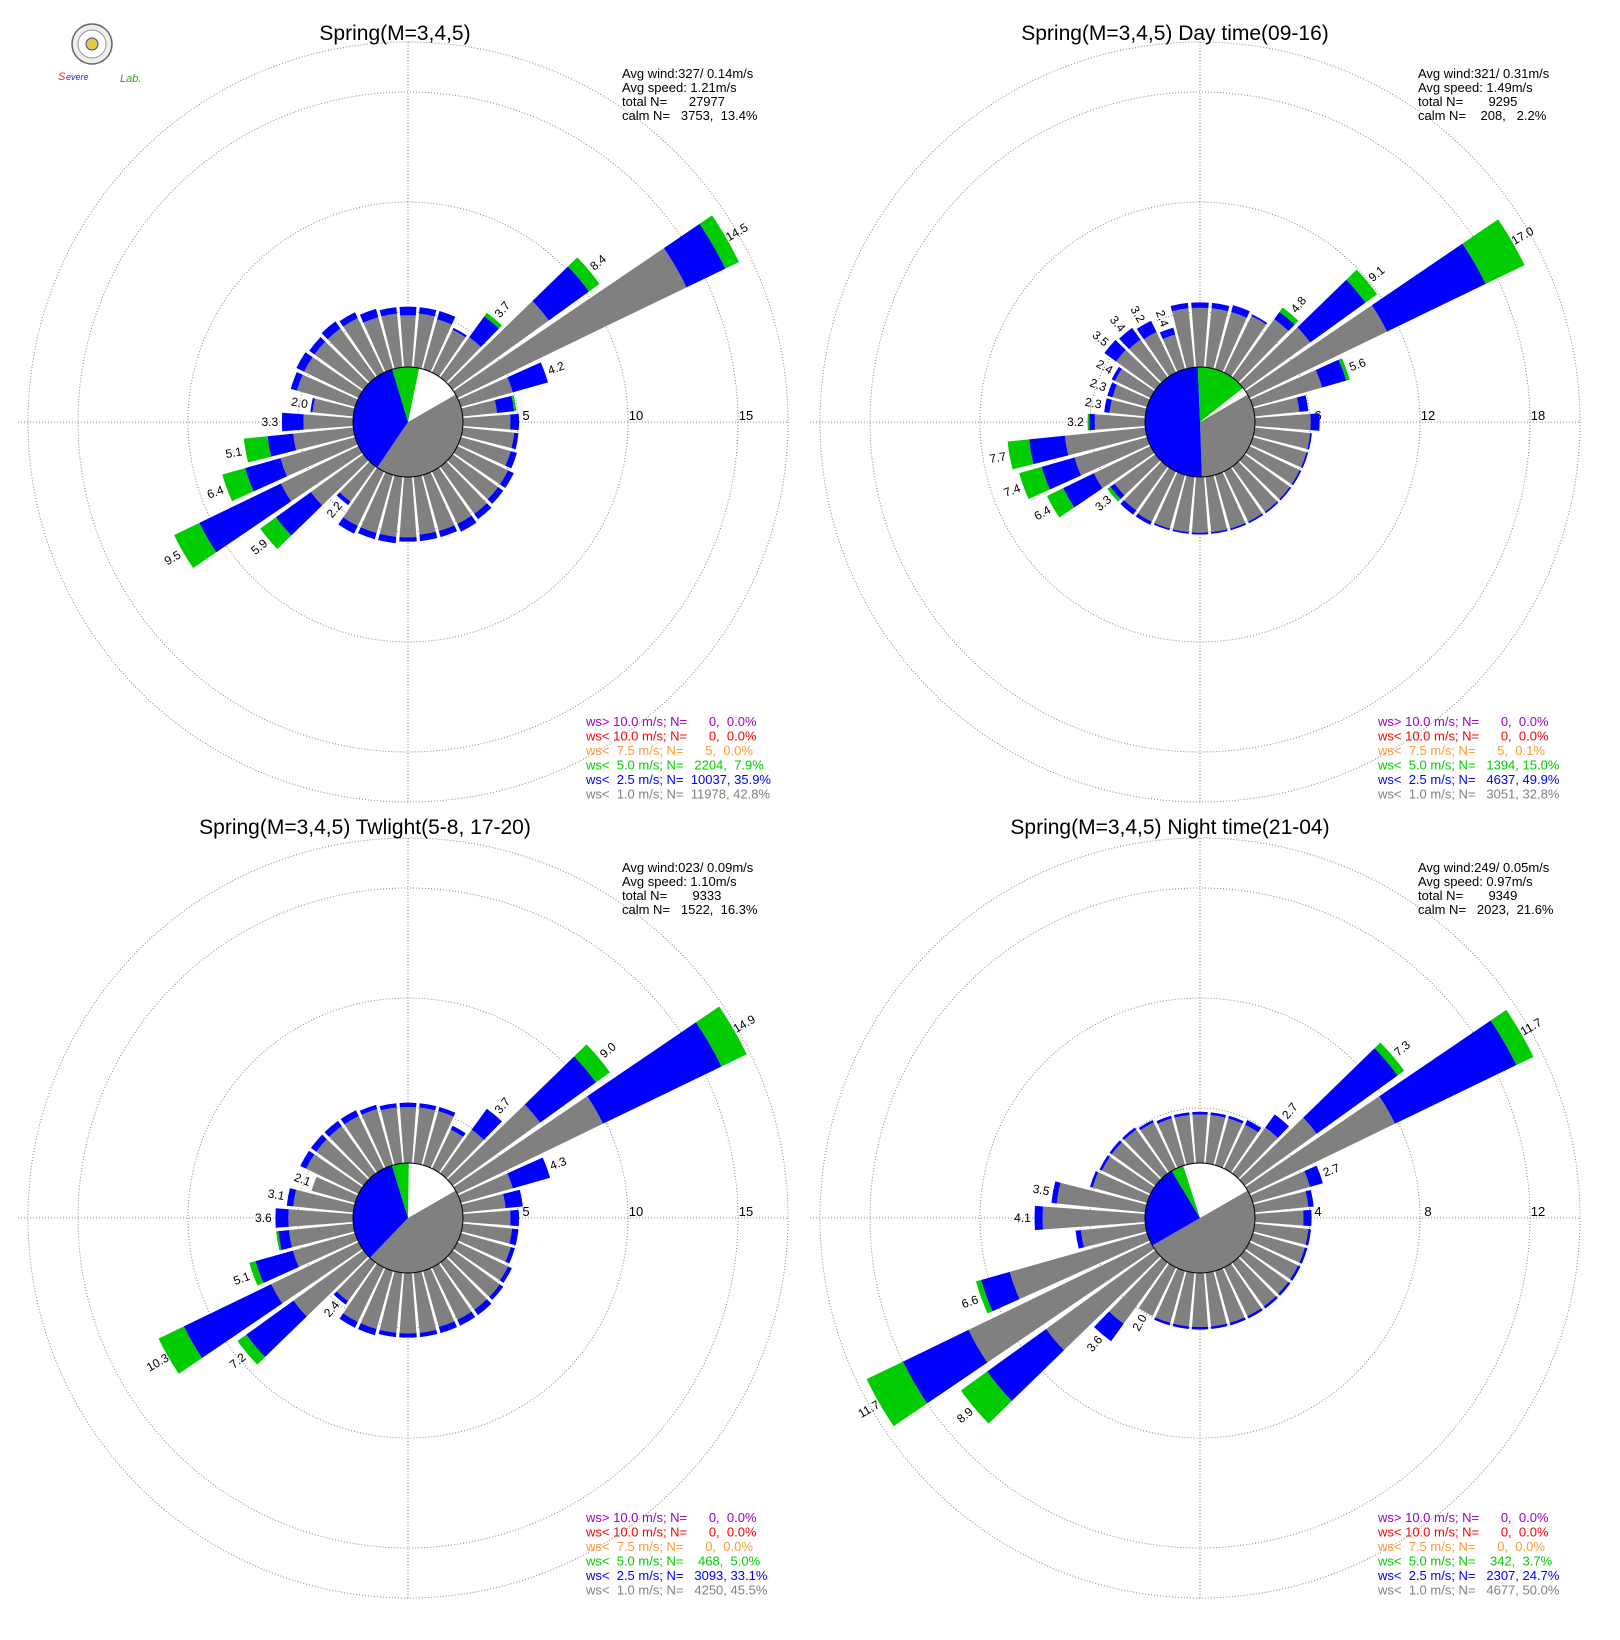  What do you see at coordinates (1468, 765) in the screenshot?
I see `legend-entry: ws< 5.0 m/s; N= 1394, 15.0%` at bounding box center [1468, 765].